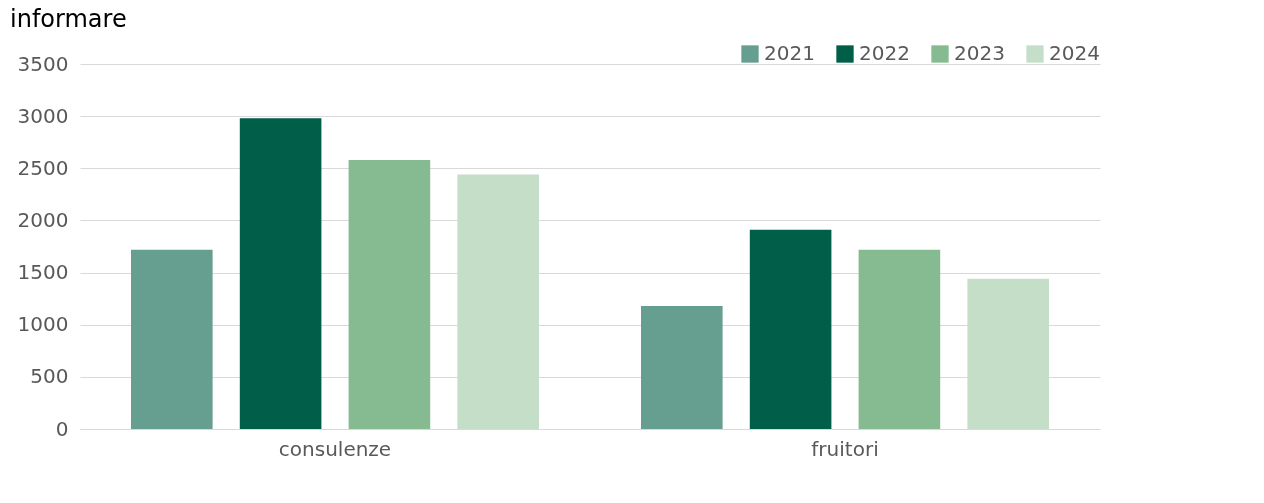 The height and width of the screenshot is (503, 1264). What do you see at coordinates (335, 448) in the screenshot?
I see `x-tick-label: consulenze` at bounding box center [335, 448].